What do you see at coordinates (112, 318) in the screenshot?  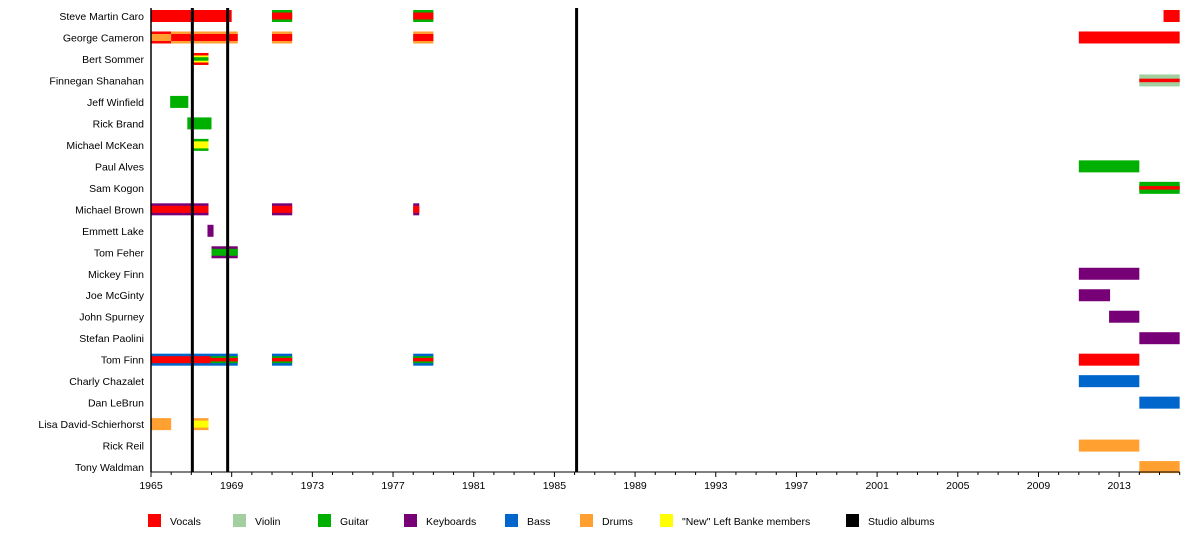 I see `member-label: John Spurney` at bounding box center [112, 318].